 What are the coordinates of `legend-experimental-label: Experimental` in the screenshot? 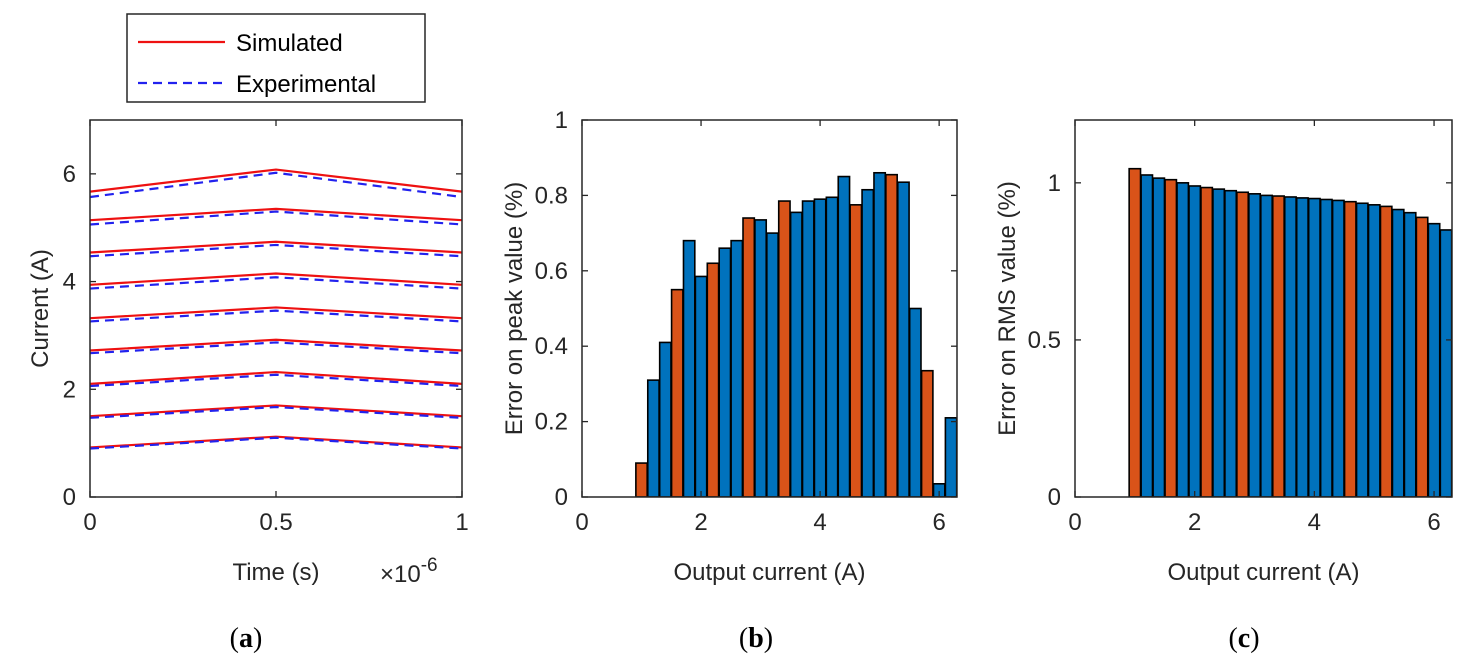 It's located at (306, 84).